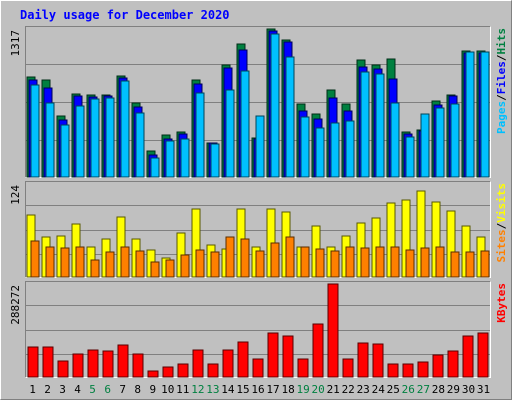 The width and height of the screenshot is (512, 400). What do you see at coordinates (453, 389) in the screenshot?
I see `x-tick-label-day-29: 29` at bounding box center [453, 389].